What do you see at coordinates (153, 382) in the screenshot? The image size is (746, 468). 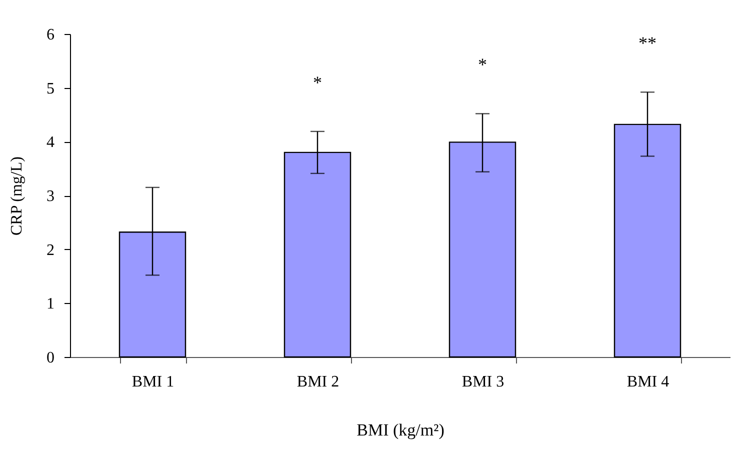 I see `x-tick-label: BMI 1` at bounding box center [153, 382].